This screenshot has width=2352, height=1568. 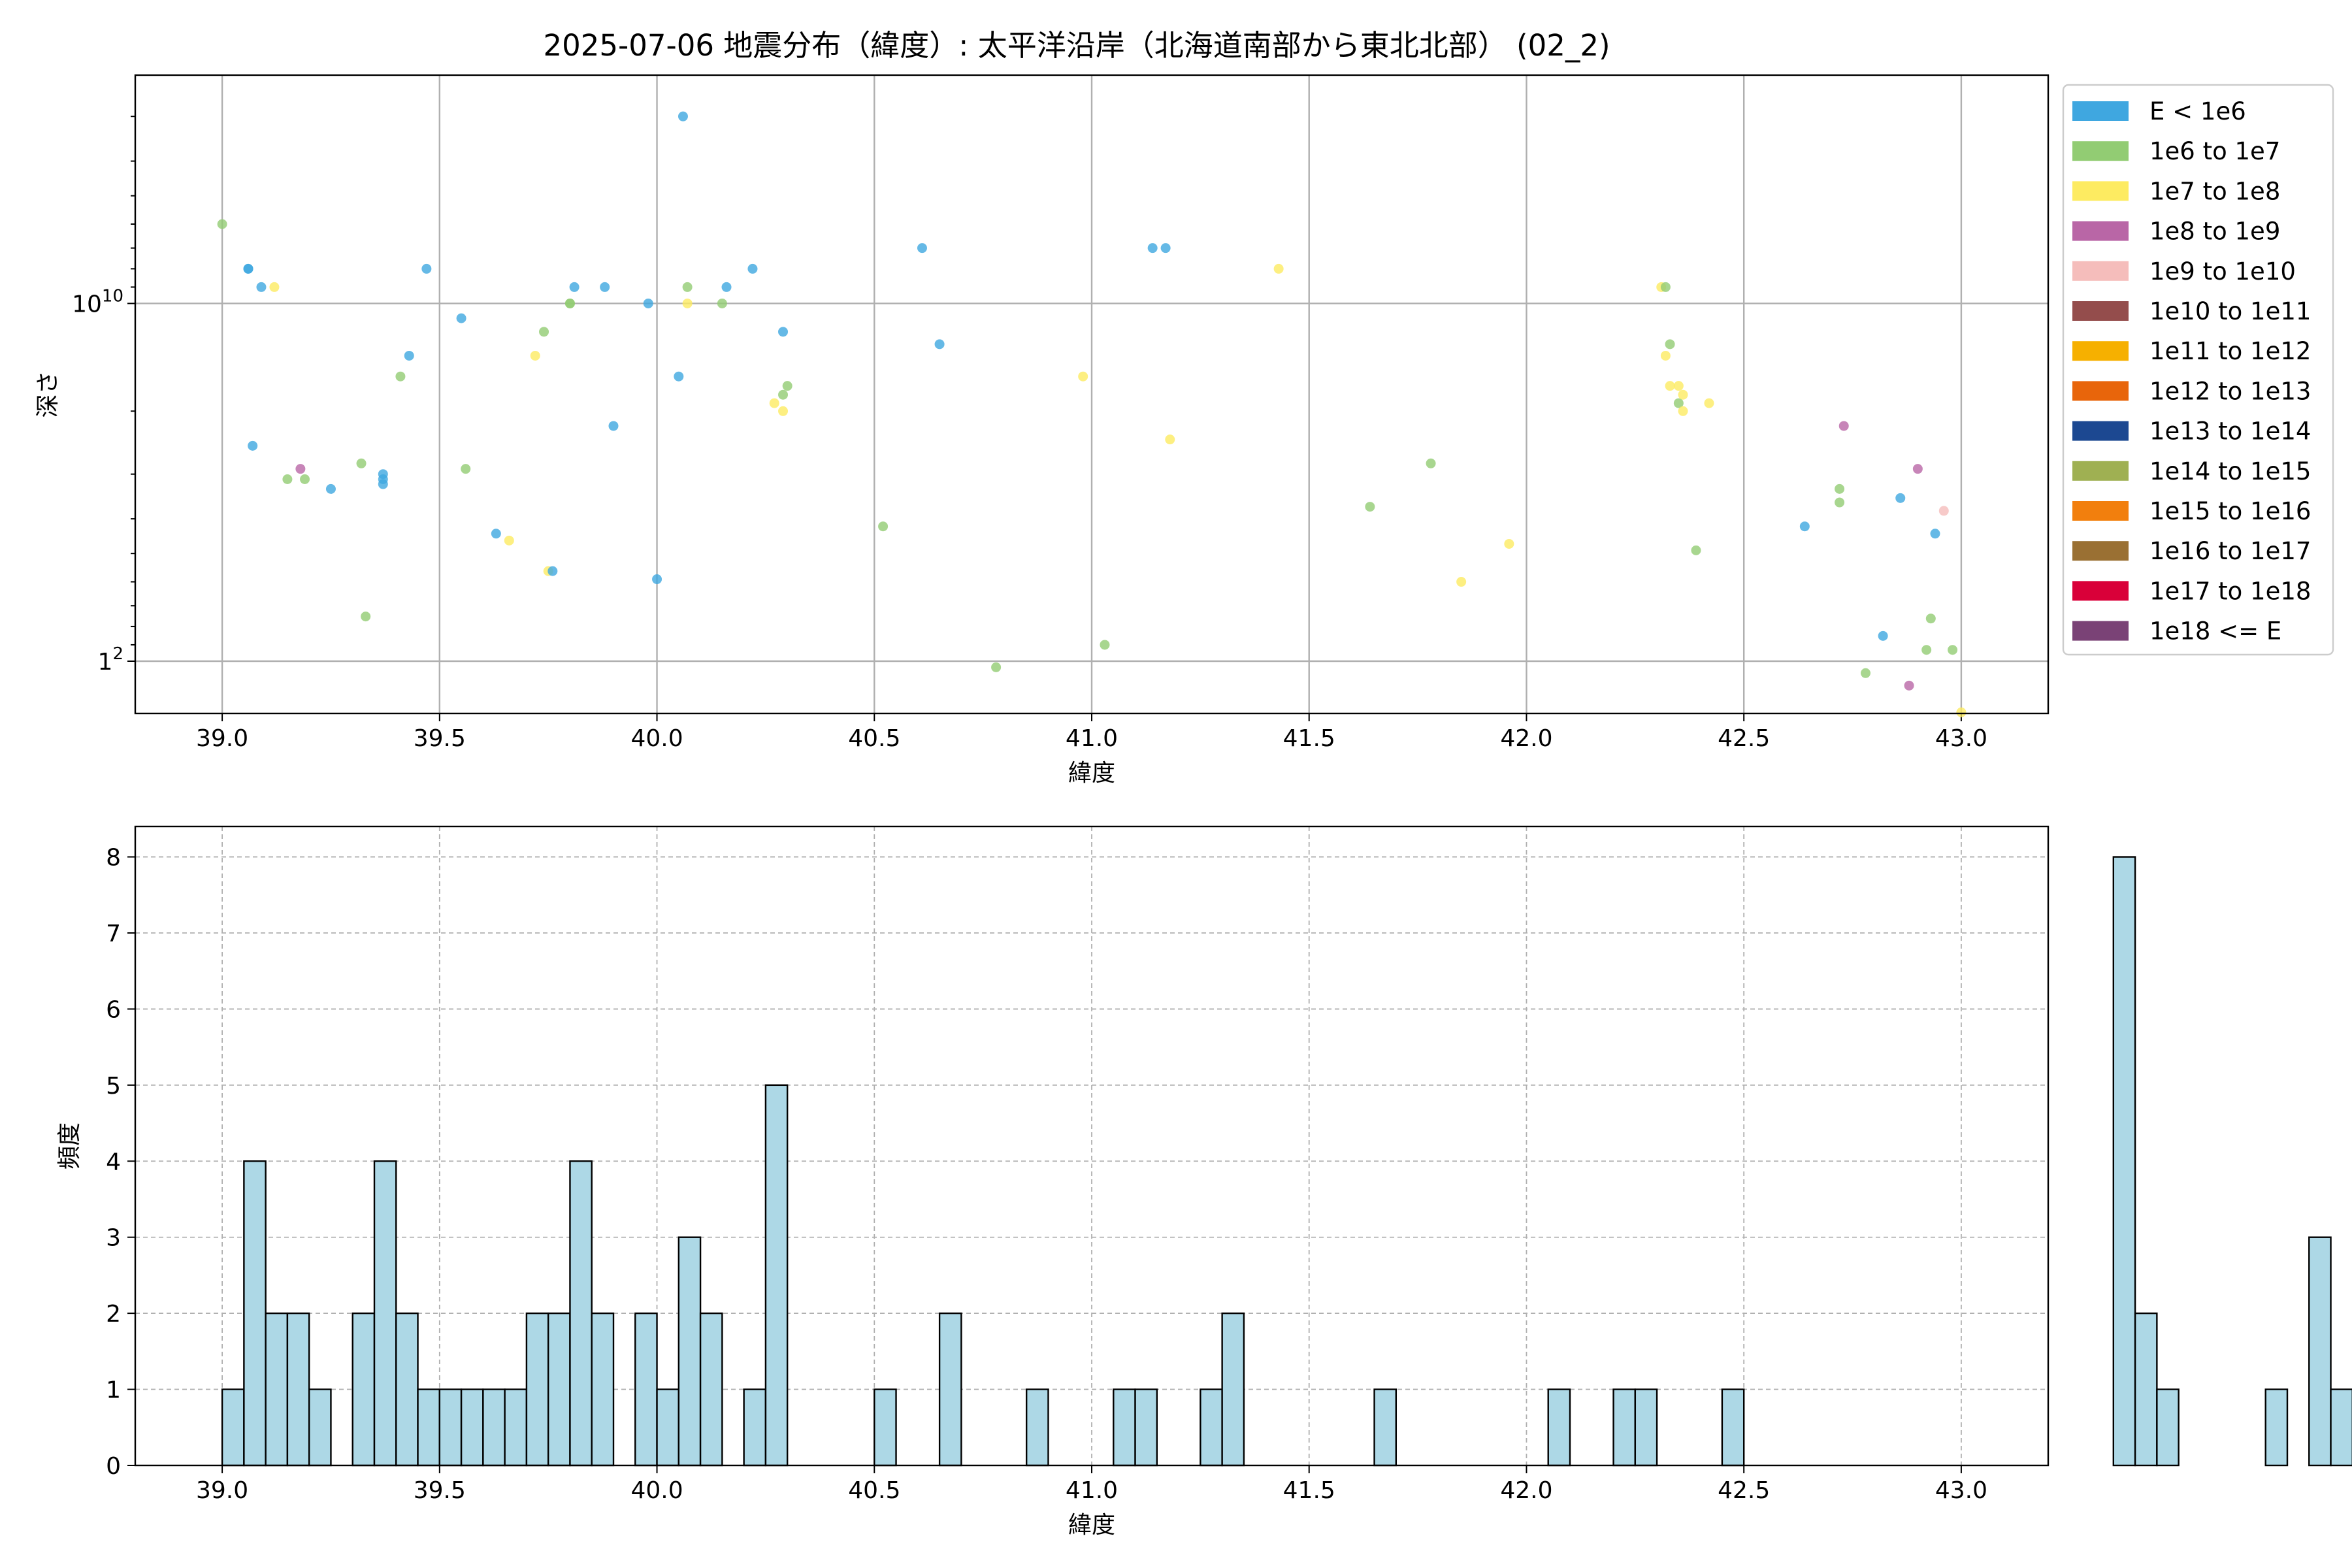 I want to click on x-tick-label: 41.0, so click(x=1092, y=1490).